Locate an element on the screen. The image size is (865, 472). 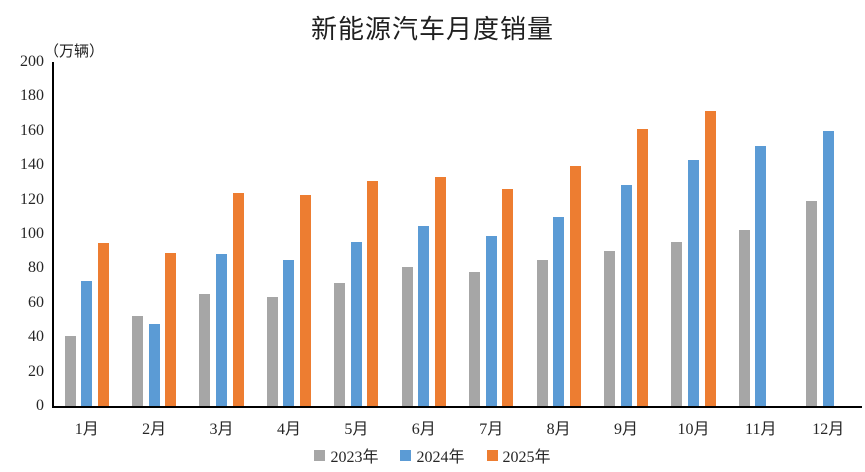
x-label-12月: 12月 is located at coordinates (828, 429).